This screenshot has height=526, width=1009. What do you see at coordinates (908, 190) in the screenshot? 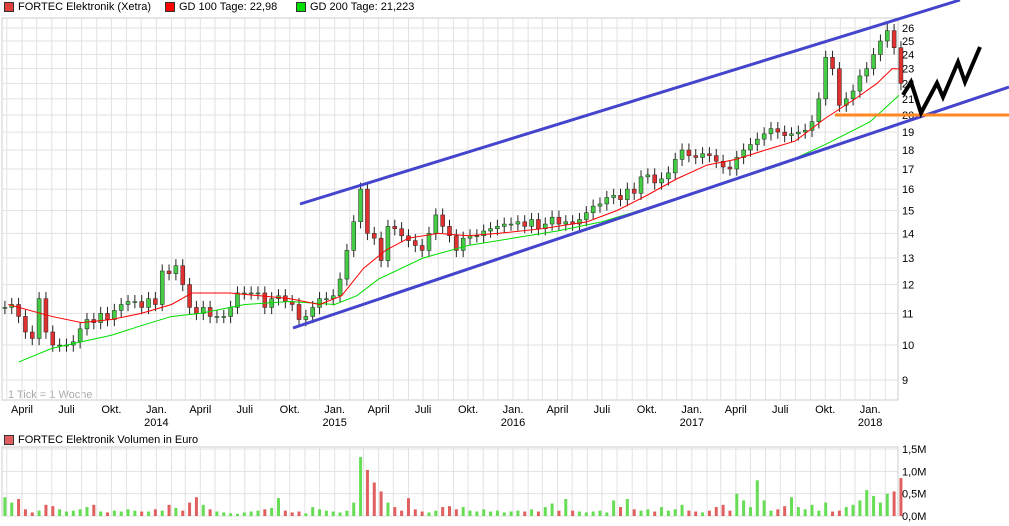
I see `y-tick-label: 16` at bounding box center [908, 190].